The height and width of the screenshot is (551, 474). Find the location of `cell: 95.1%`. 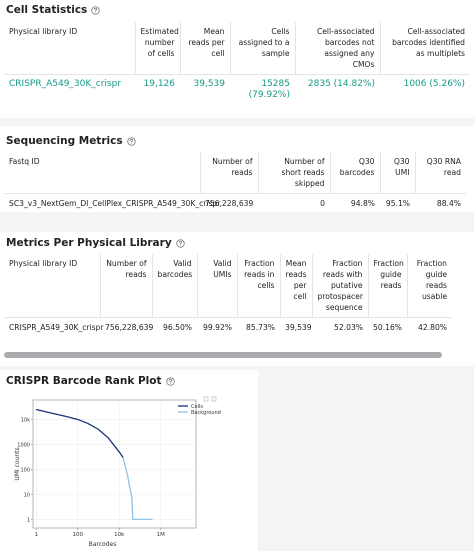

cell: 95.1% is located at coordinates (397, 203).